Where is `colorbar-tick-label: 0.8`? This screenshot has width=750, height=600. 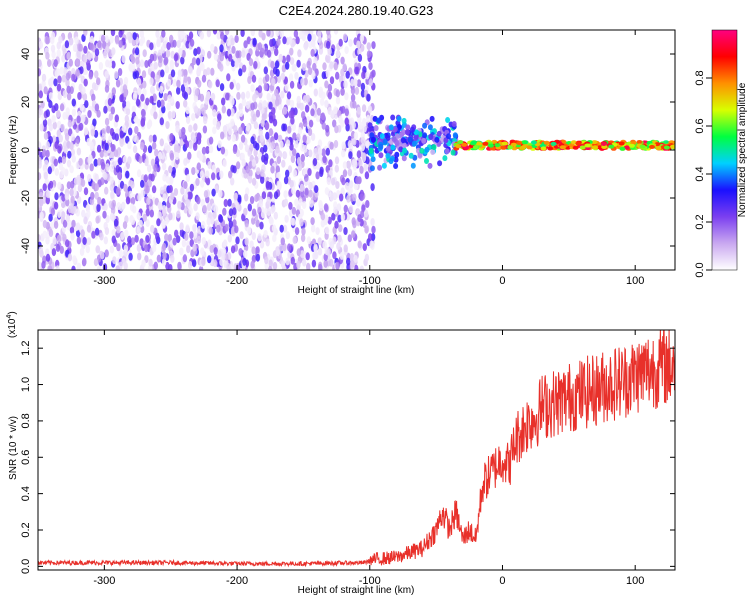
colorbar-tick-label: 0.8 is located at coordinates (700, 77).